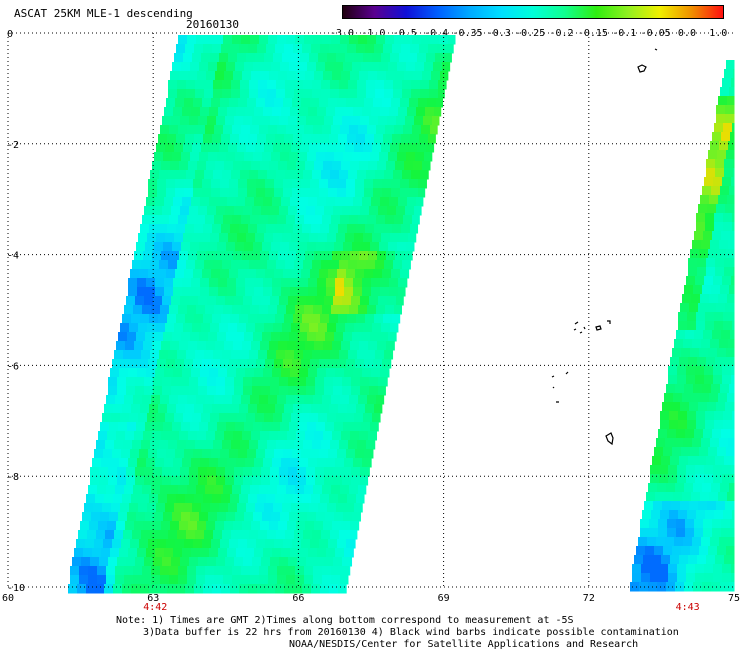 Image resolution: width=740 pixels, height=651 pixels. What do you see at coordinates (103, 13) in the screenshot?
I see `map-title: ASCAT 25KM MLE-1 descending` at bounding box center [103, 13].